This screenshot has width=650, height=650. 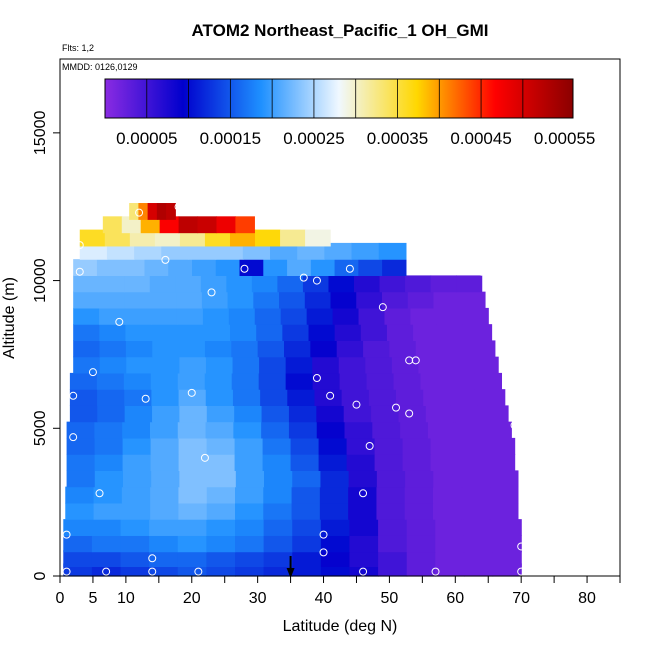 What do you see at coordinates (338, 591) in the screenshot?
I see `x-axis: 0 5 10 20 30 40 50 60 70 80` at bounding box center [338, 591].